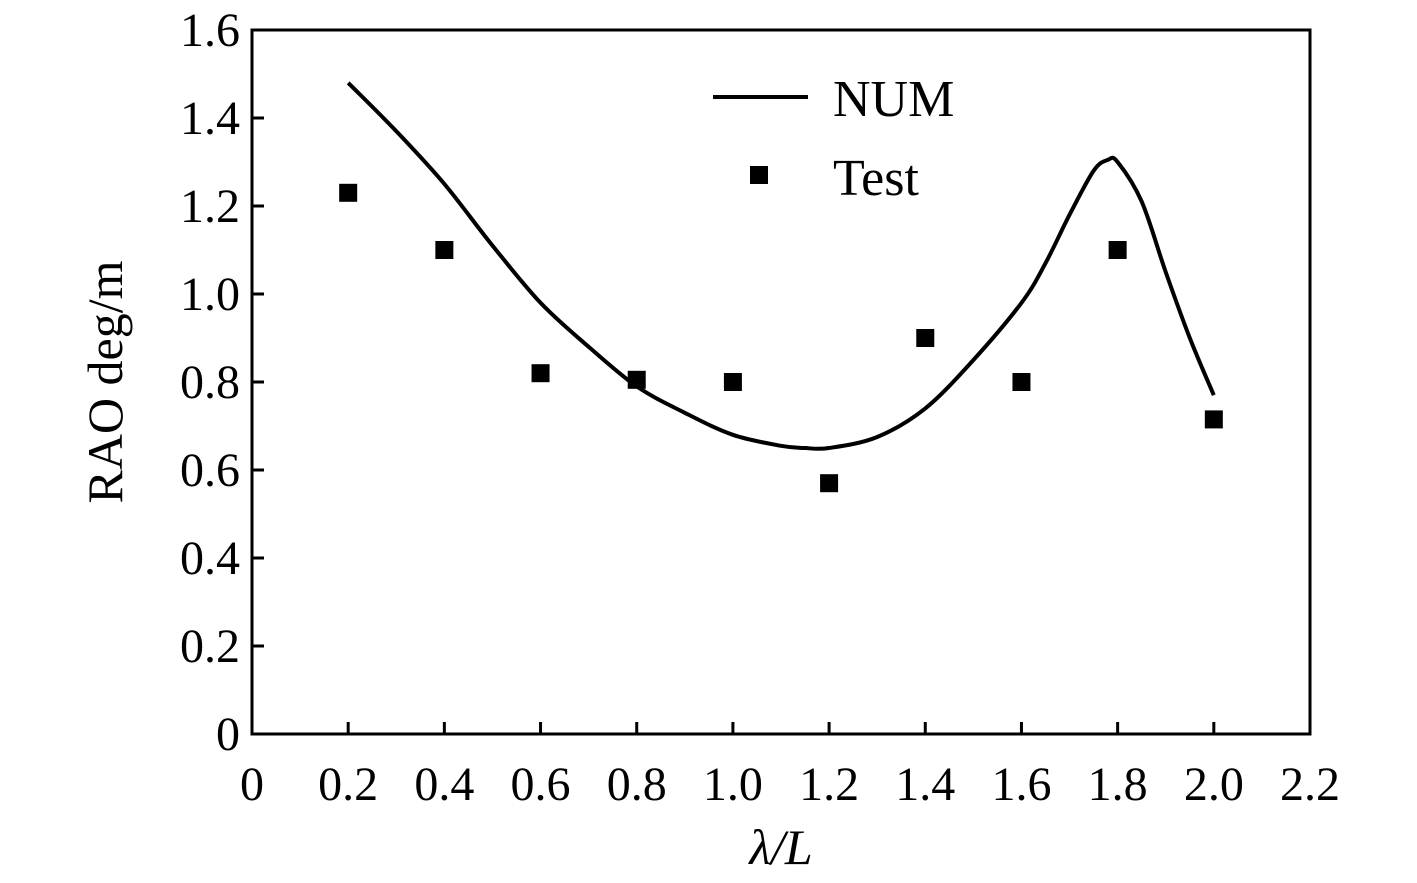 This screenshot has height=883, width=1417. What do you see at coordinates (444, 784) in the screenshot?
I see `x-tick-label: 0.4` at bounding box center [444, 784].